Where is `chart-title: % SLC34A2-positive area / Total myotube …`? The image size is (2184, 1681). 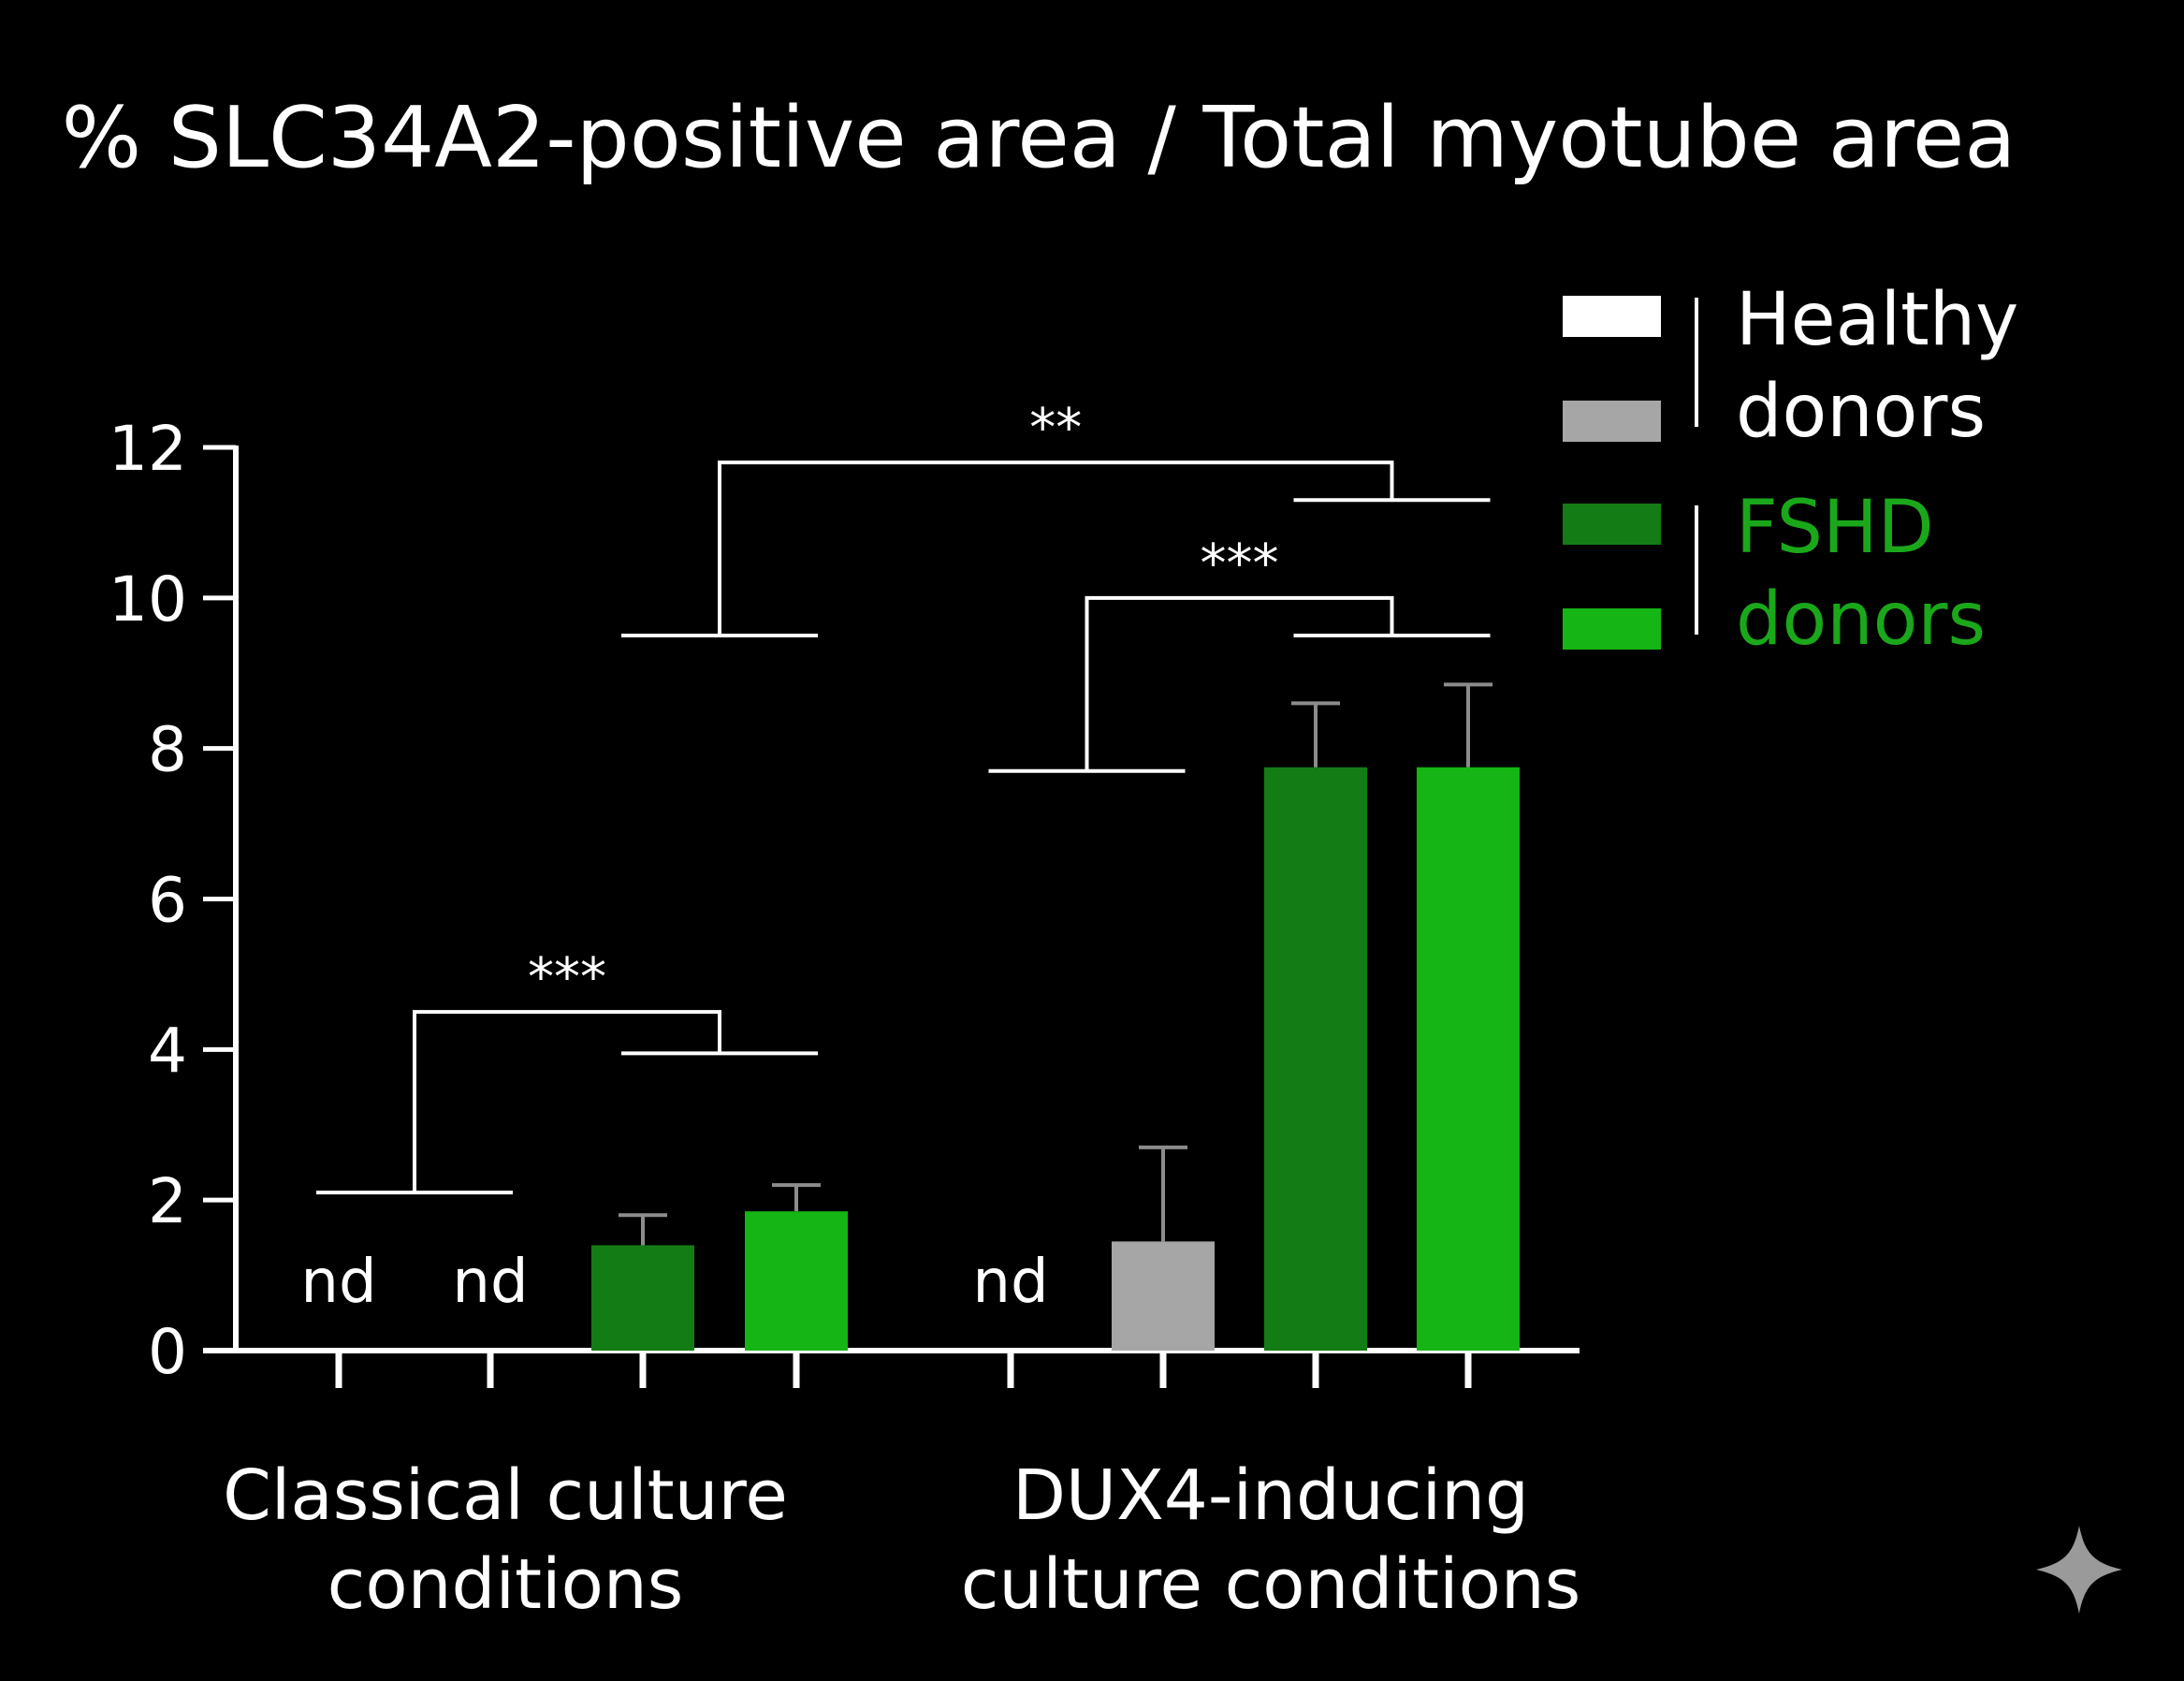 chart-title: % SLC34A2-positive area / Total myotube … is located at coordinates (1039, 138).